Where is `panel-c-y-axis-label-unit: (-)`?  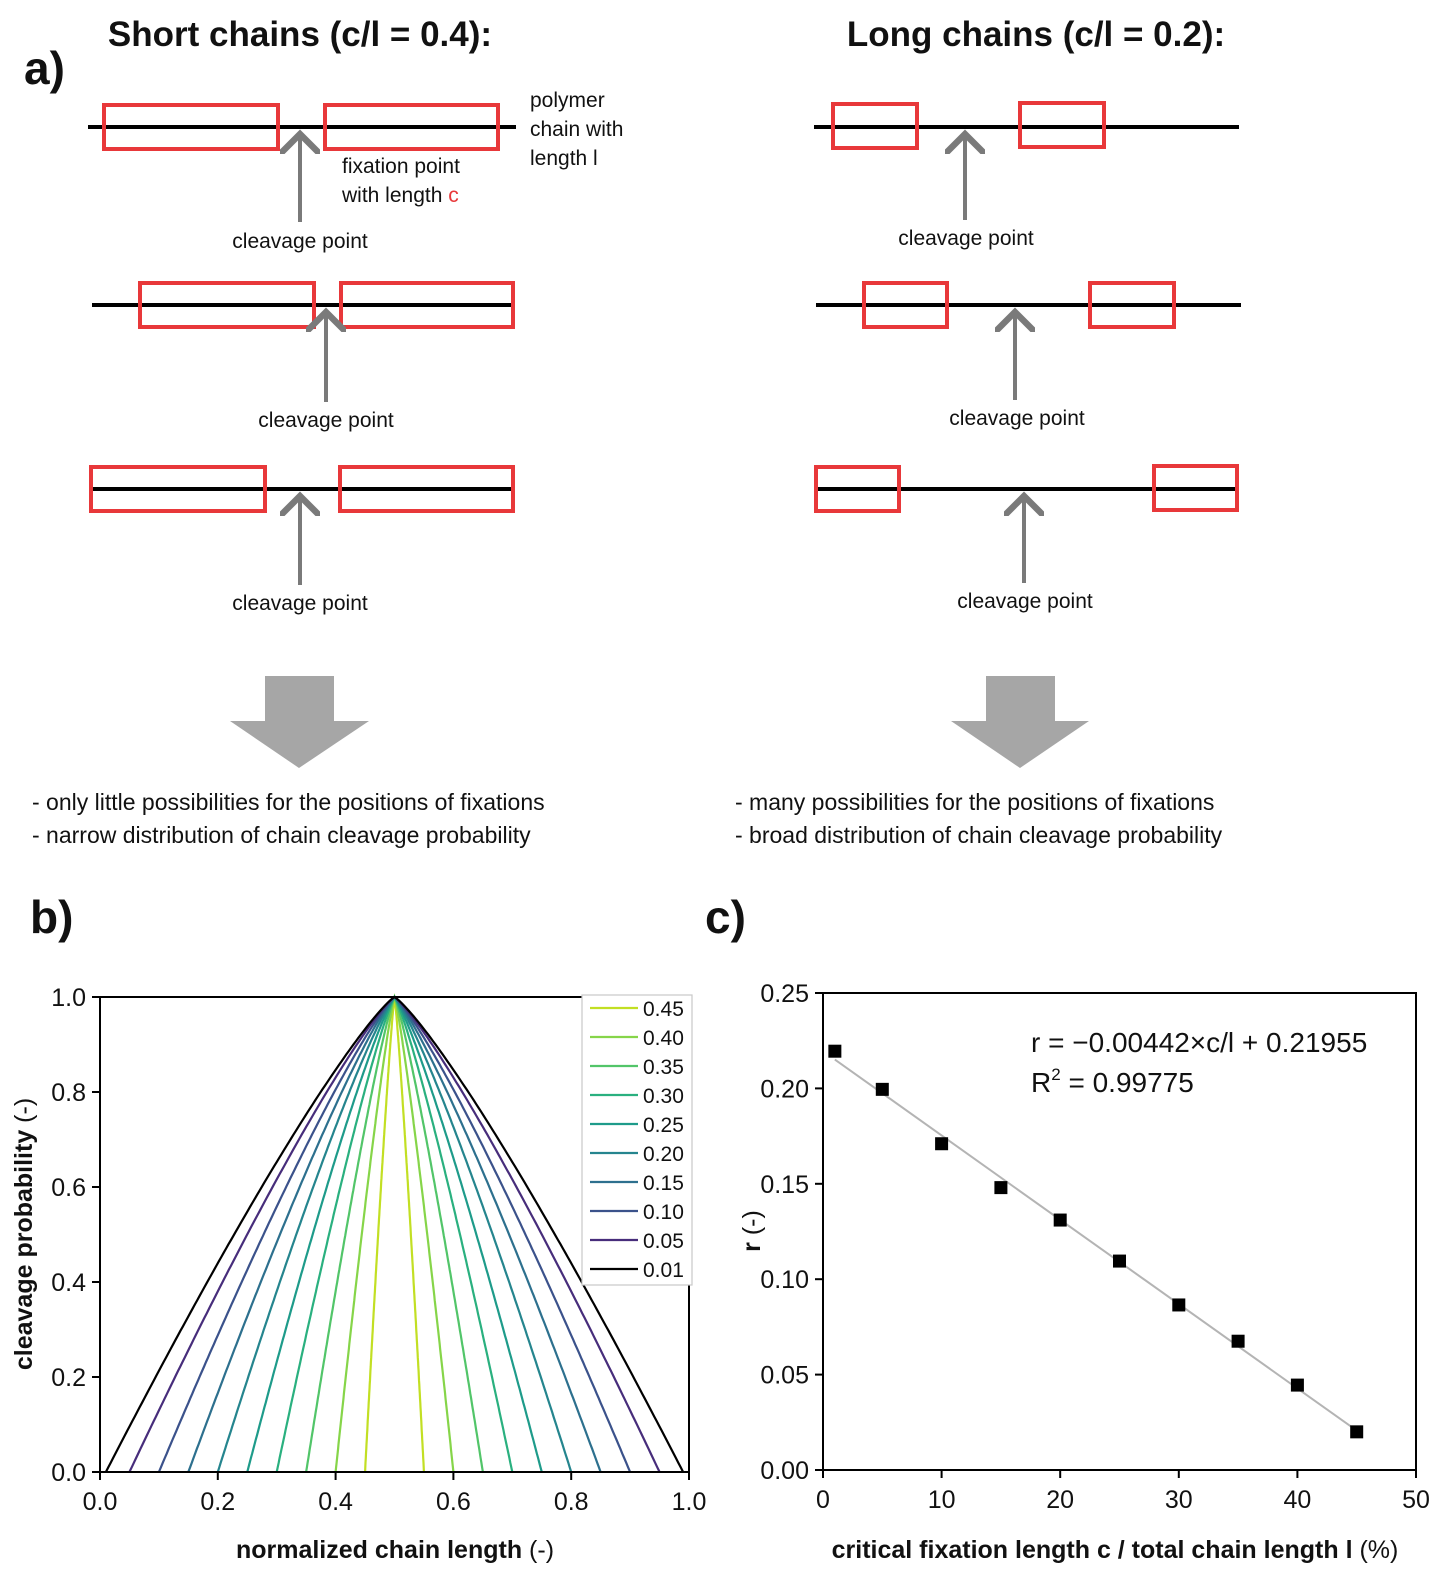 panel-c-y-axis-label-unit: (-) is located at coordinates (752, 1226).